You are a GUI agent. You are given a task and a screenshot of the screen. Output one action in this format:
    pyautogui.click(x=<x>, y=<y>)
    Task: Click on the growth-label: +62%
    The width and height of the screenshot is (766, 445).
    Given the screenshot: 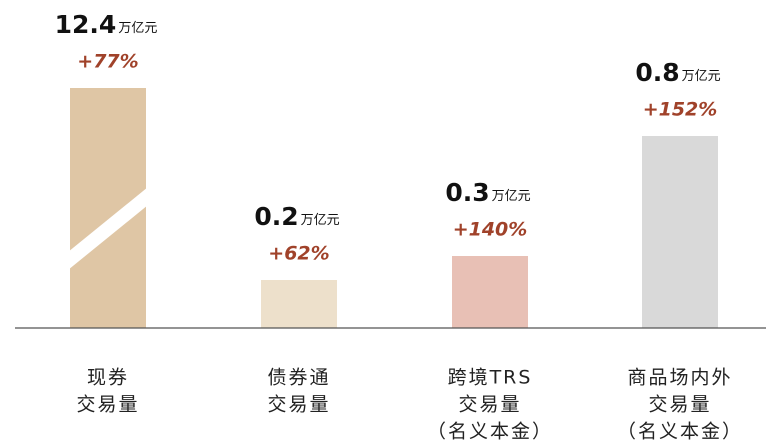 What is the action you would take?
    pyautogui.click(x=298, y=254)
    